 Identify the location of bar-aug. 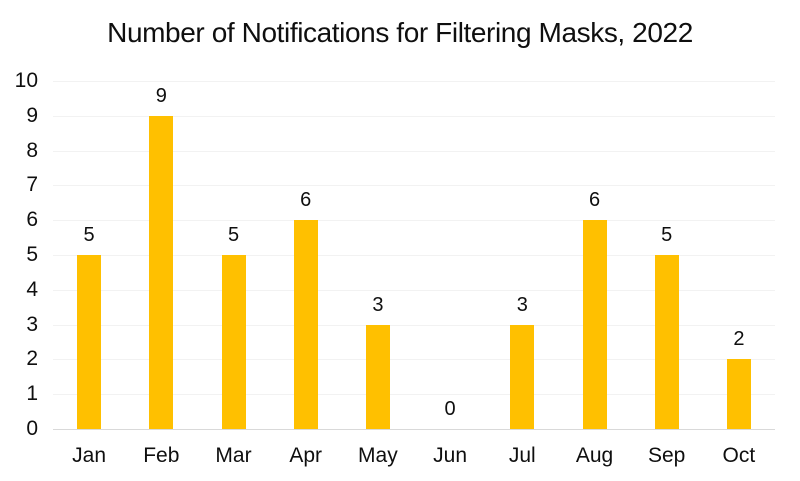
(594, 324).